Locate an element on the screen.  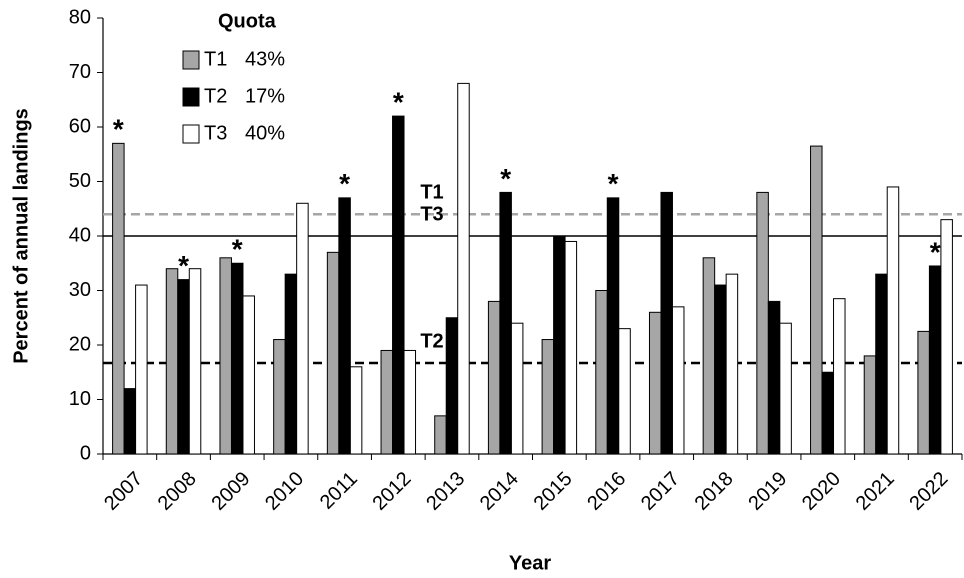
x-tick-label: 2010 is located at coordinates (284, 491).